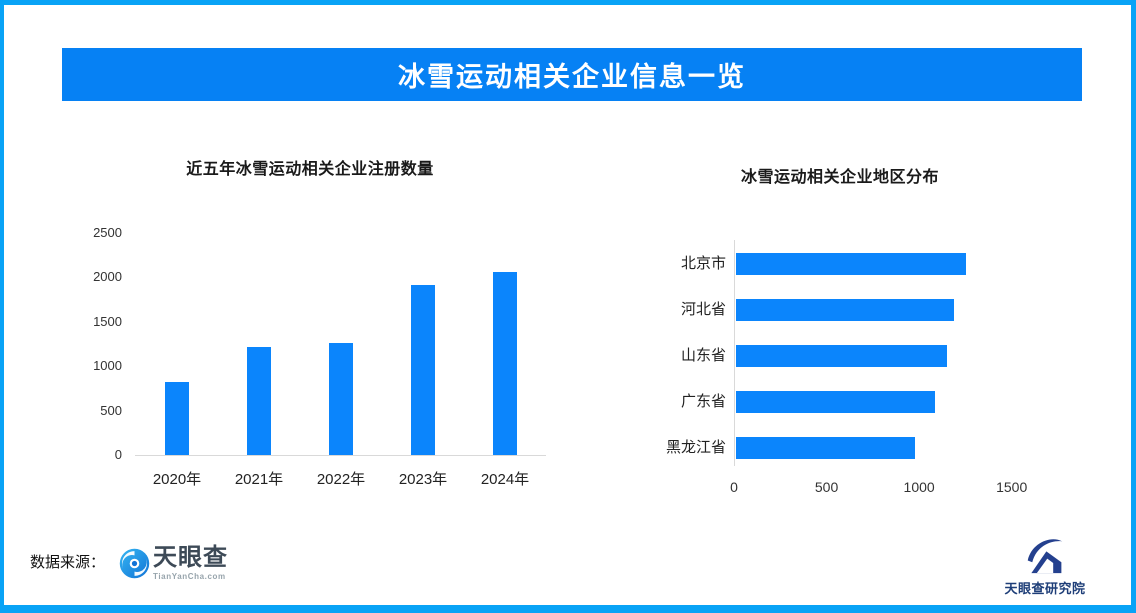 This screenshot has height=613, width=1136. Describe the element at coordinates (1045, 555) in the screenshot. I see `research-eye-icon` at that location.